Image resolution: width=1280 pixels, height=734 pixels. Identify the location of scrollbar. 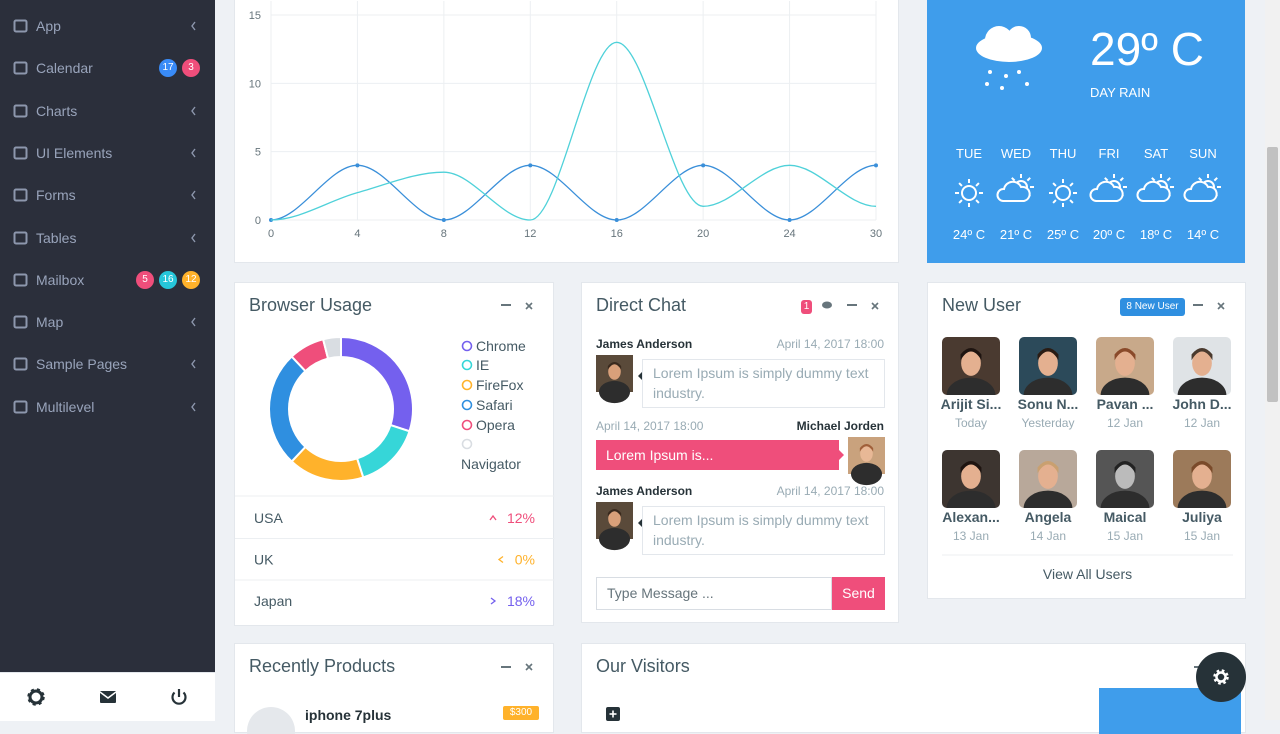
(1272, 360).